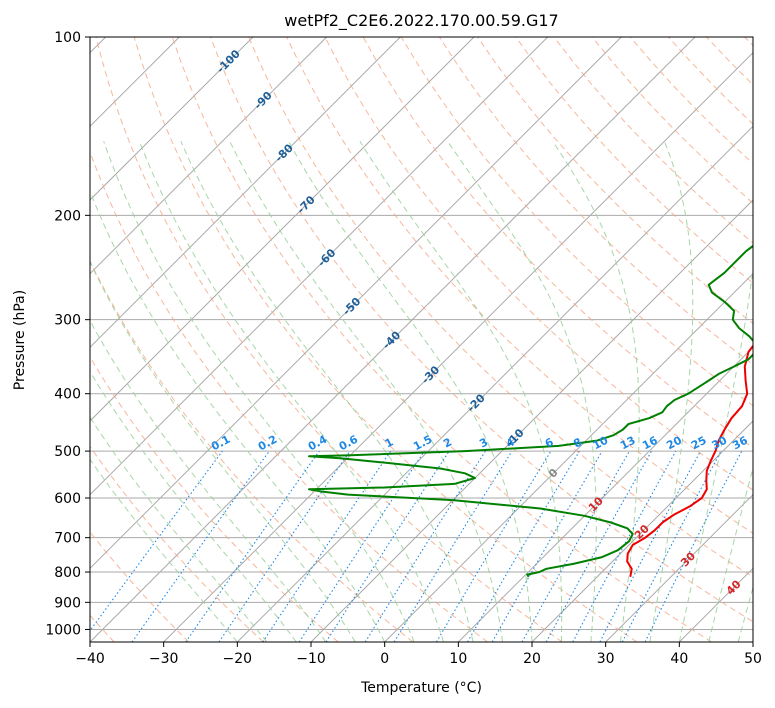  Describe the element at coordinates (458, 659) in the screenshot. I see `x-tick-label: 10` at that location.